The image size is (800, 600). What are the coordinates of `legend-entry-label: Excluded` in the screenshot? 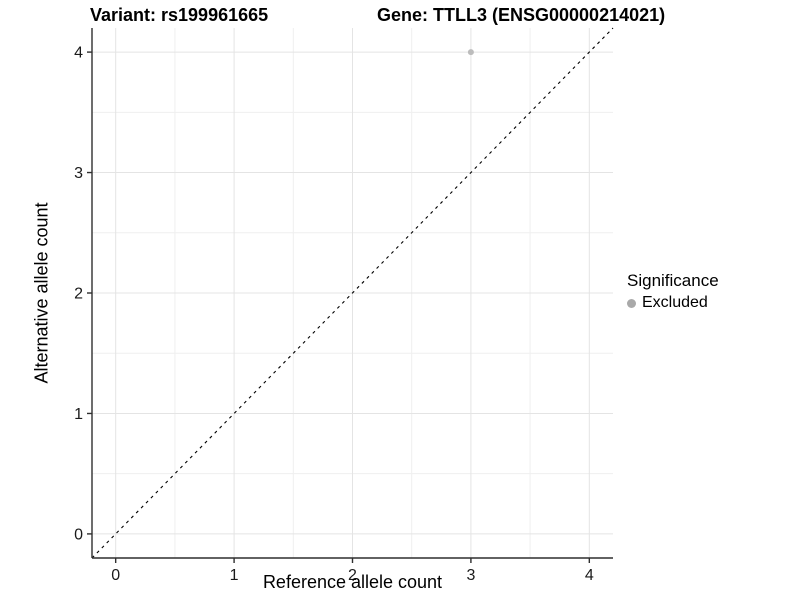 It's located at (675, 303).